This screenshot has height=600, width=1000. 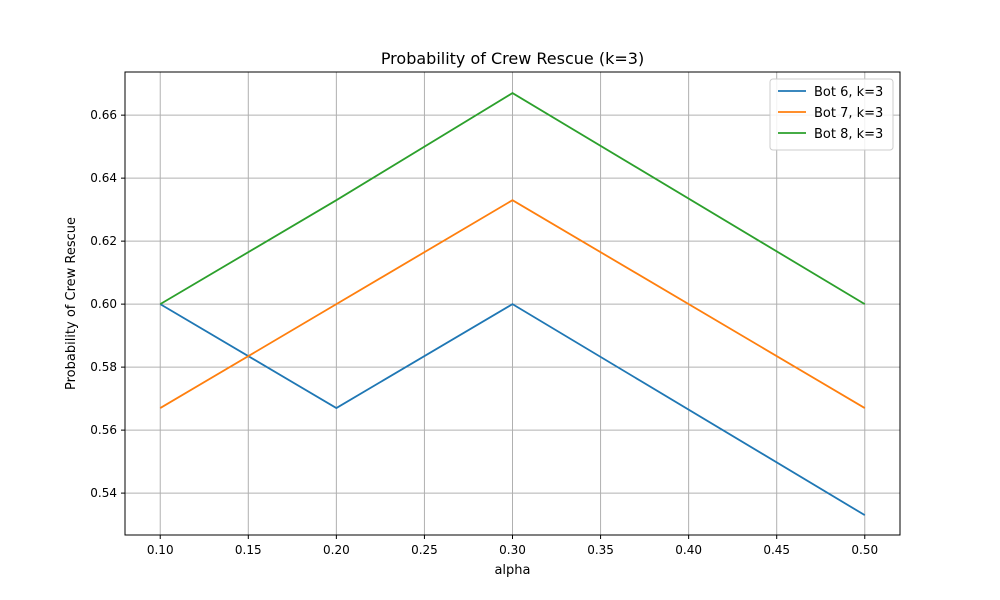 What do you see at coordinates (103, 178) in the screenshot?
I see `y-tick-label: 0.64` at bounding box center [103, 178].